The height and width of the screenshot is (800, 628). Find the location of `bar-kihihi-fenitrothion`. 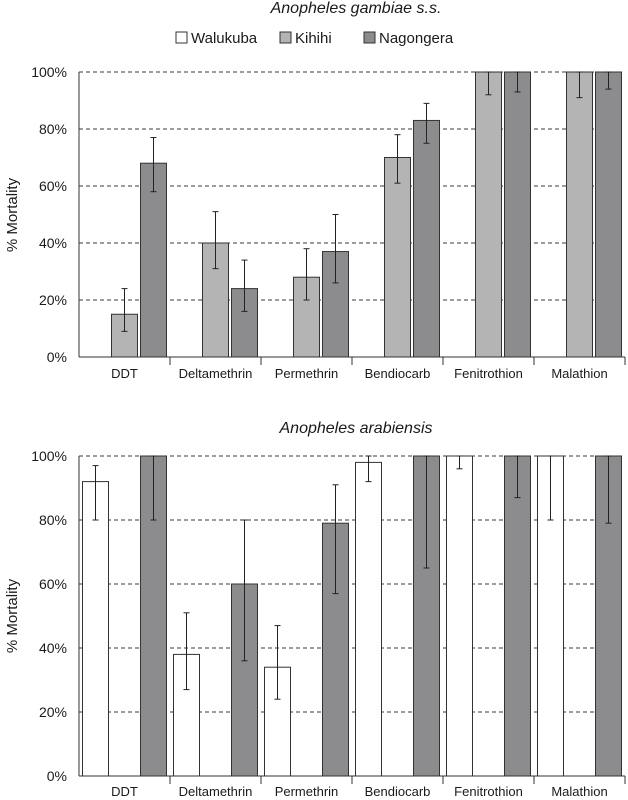

bar-kihihi-fenitrothion is located at coordinates (488, 214).